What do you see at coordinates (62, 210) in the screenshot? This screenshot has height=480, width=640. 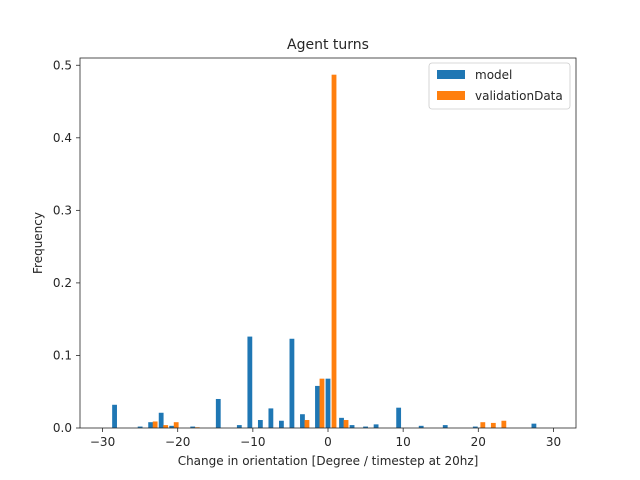 I see `y-tick-label: 0.3` at bounding box center [62, 210].